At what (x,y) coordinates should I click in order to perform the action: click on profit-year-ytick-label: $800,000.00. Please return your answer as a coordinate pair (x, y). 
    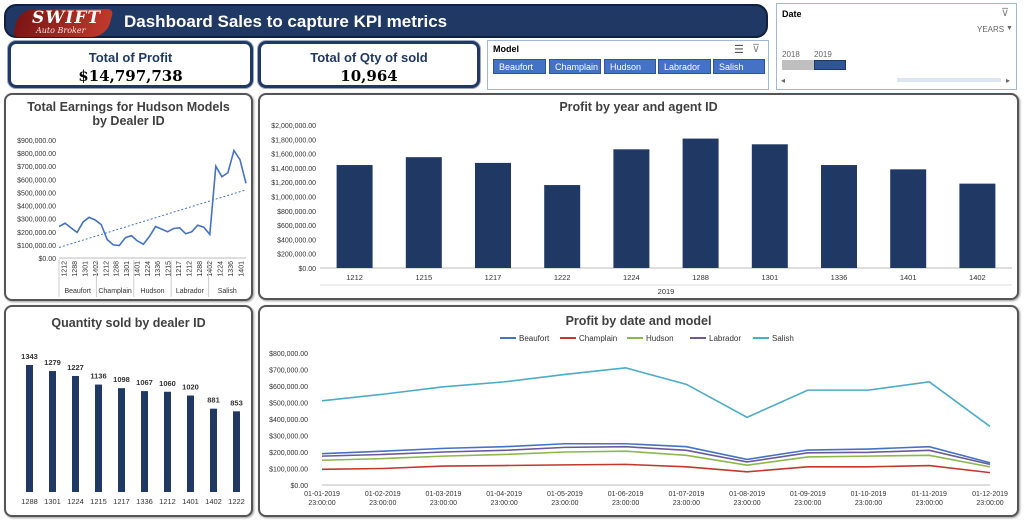
    Looking at the image, I should click on (296, 212).